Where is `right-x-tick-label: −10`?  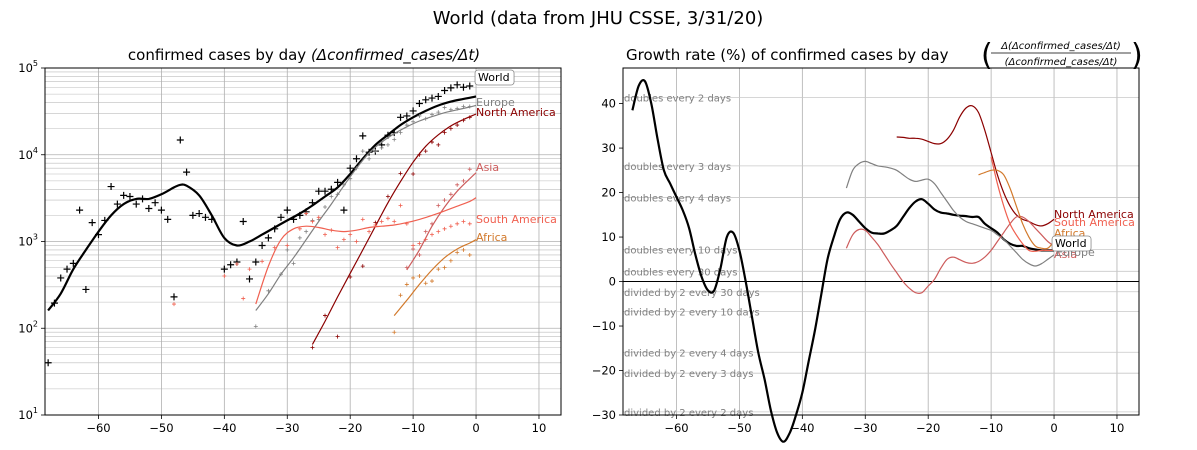 right-x-tick-label: −10 is located at coordinates (991, 428).